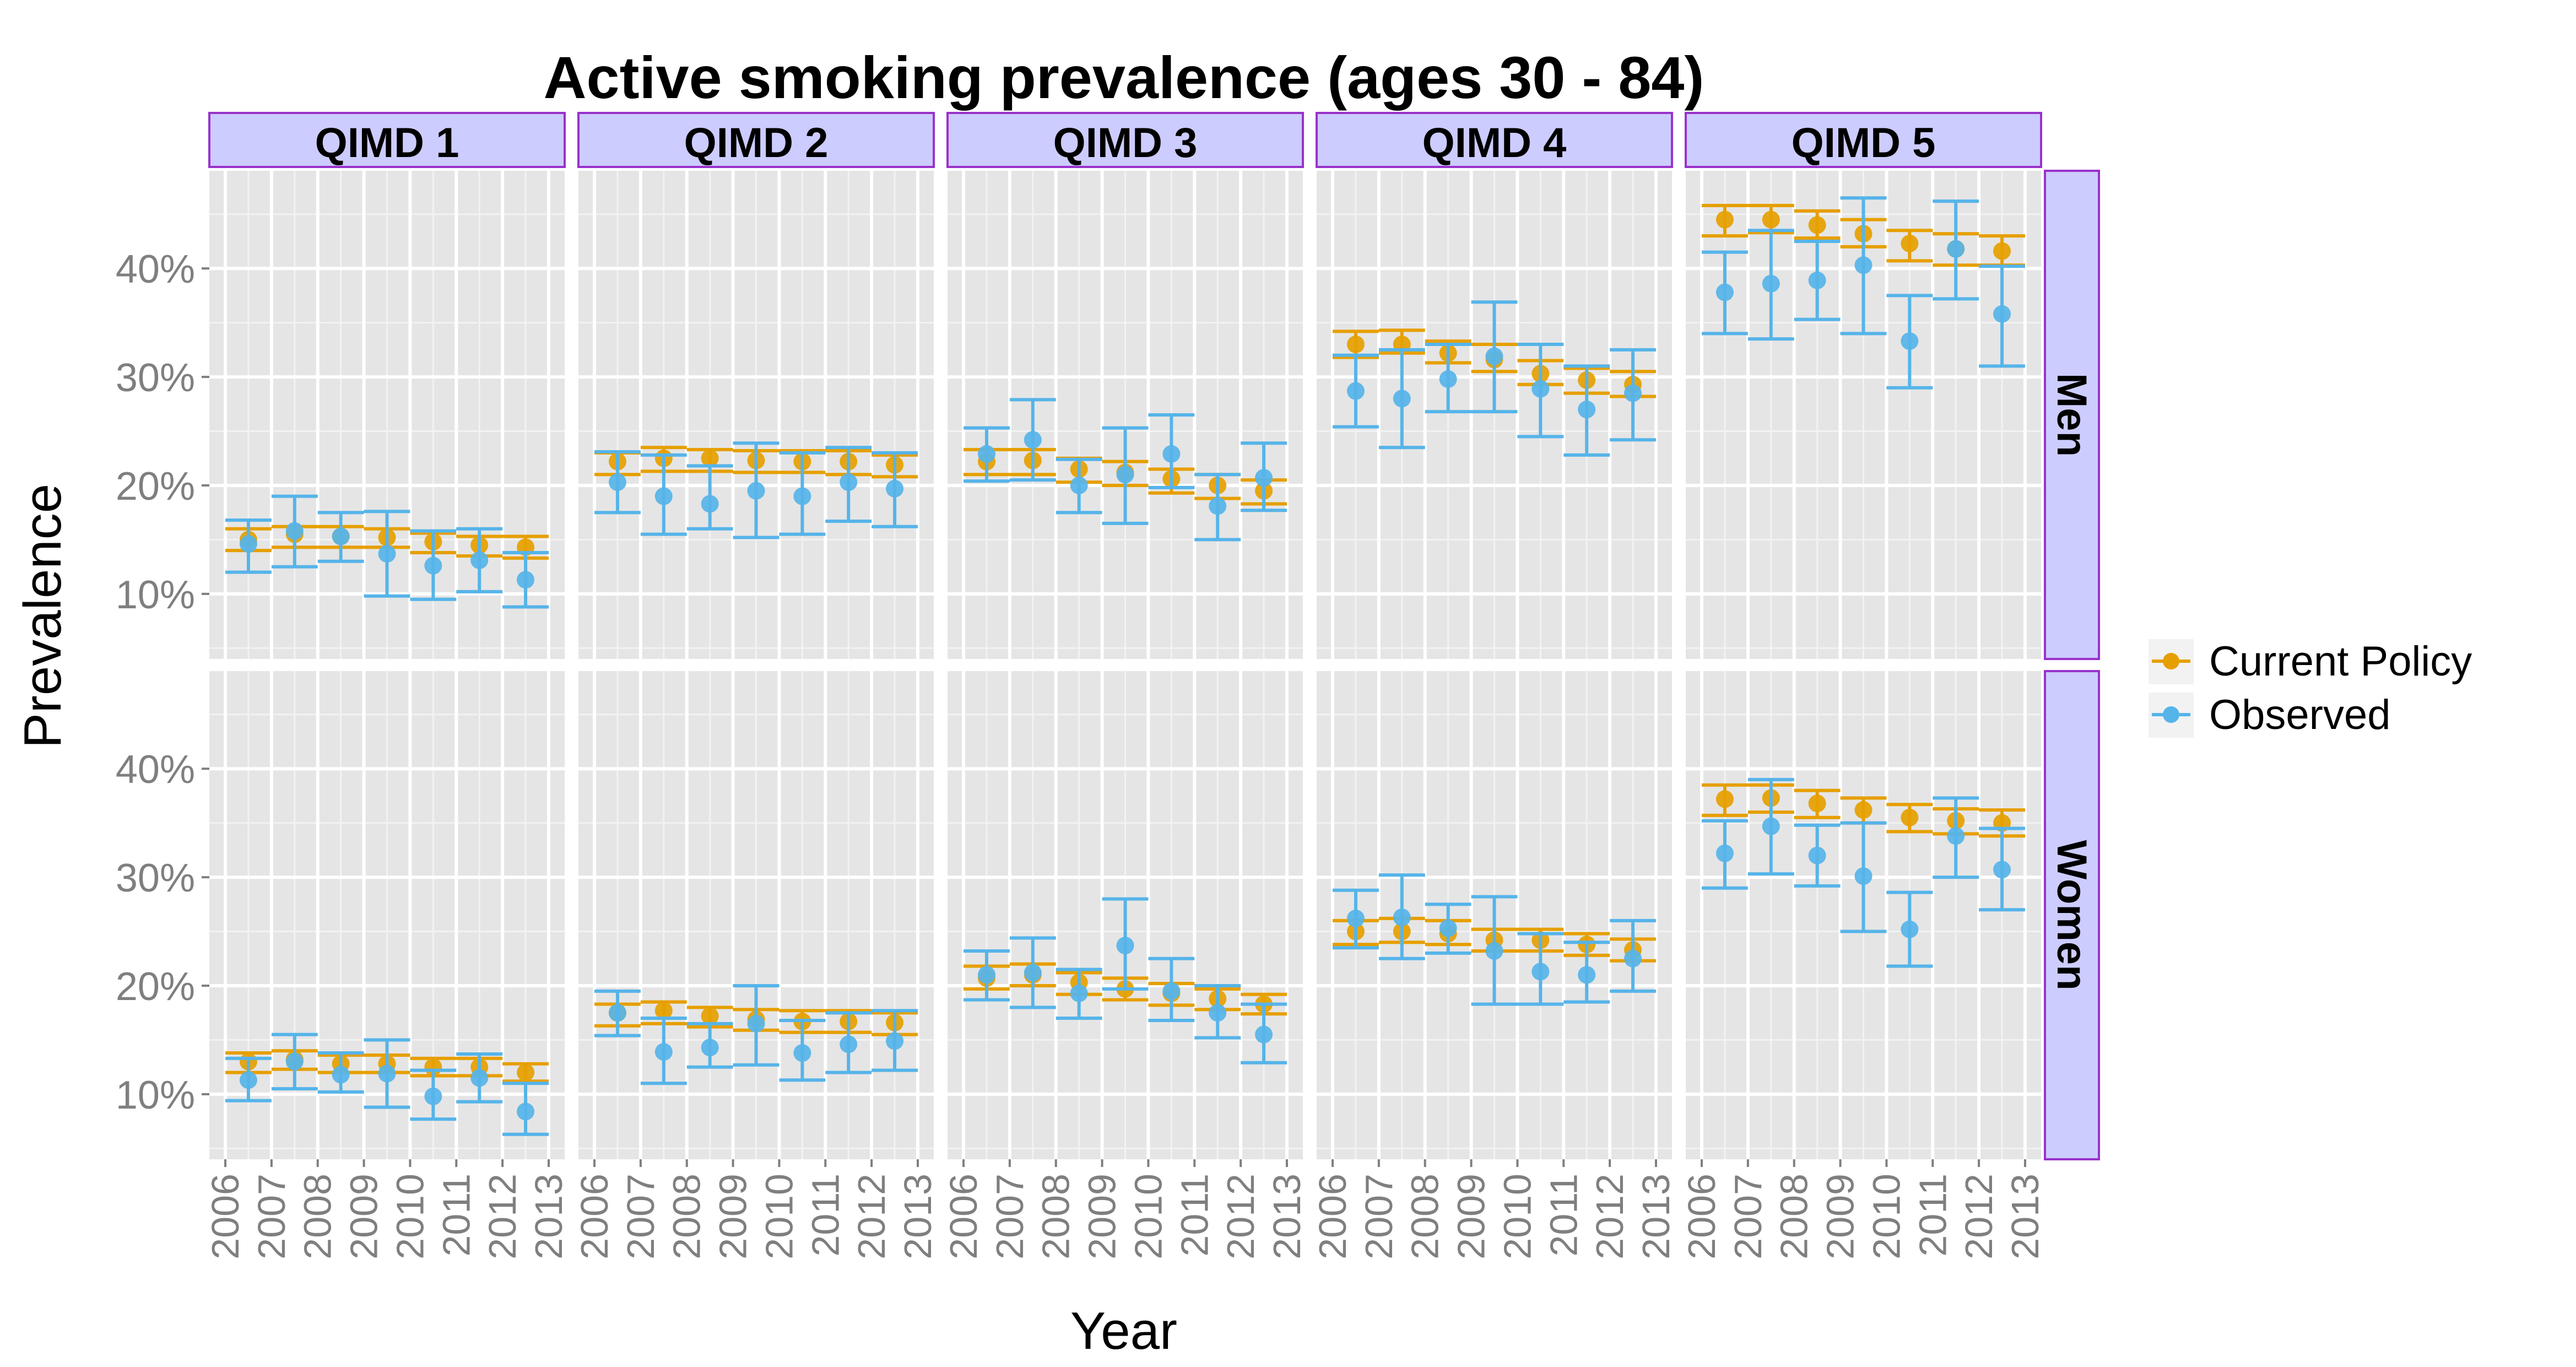 This screenshot has width=2576, height=1367. I want to click on legend-label: Observed, so click(2300, 714).